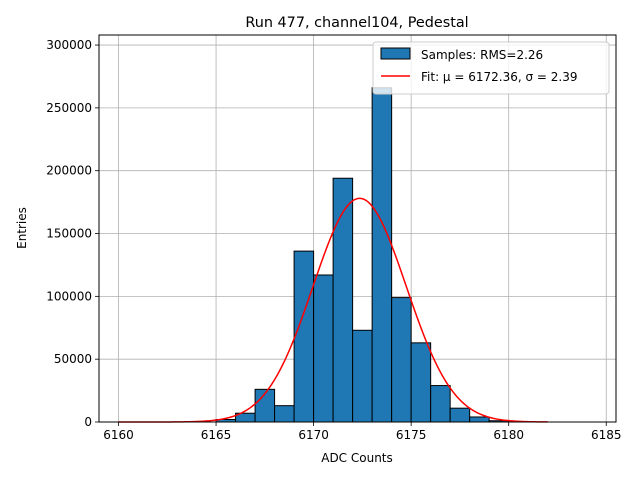  I want to click on legend-label-samples: Samples: RMS=2.26, so click(482, 55).